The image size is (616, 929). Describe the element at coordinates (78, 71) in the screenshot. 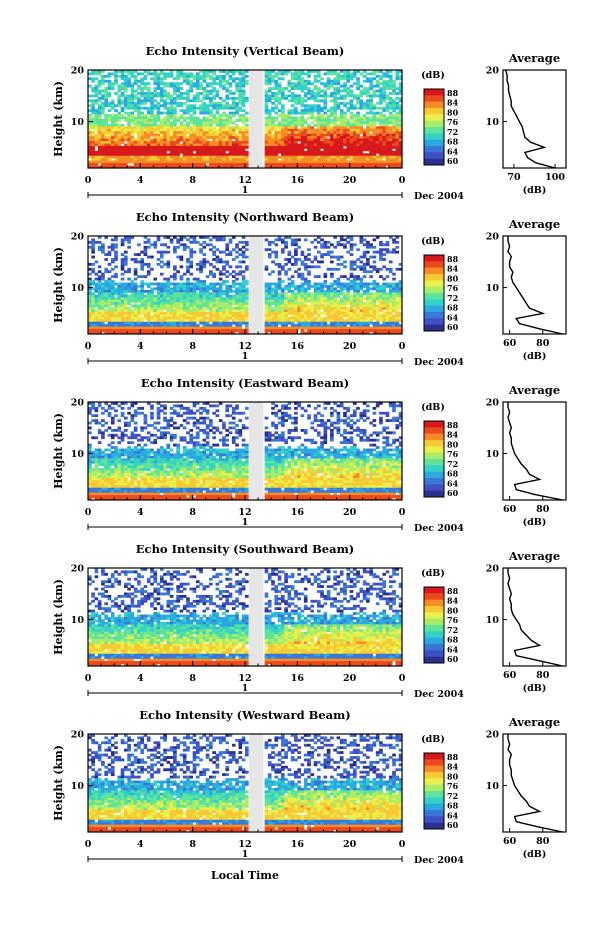

I see `y-tick-label: 20` at that location.